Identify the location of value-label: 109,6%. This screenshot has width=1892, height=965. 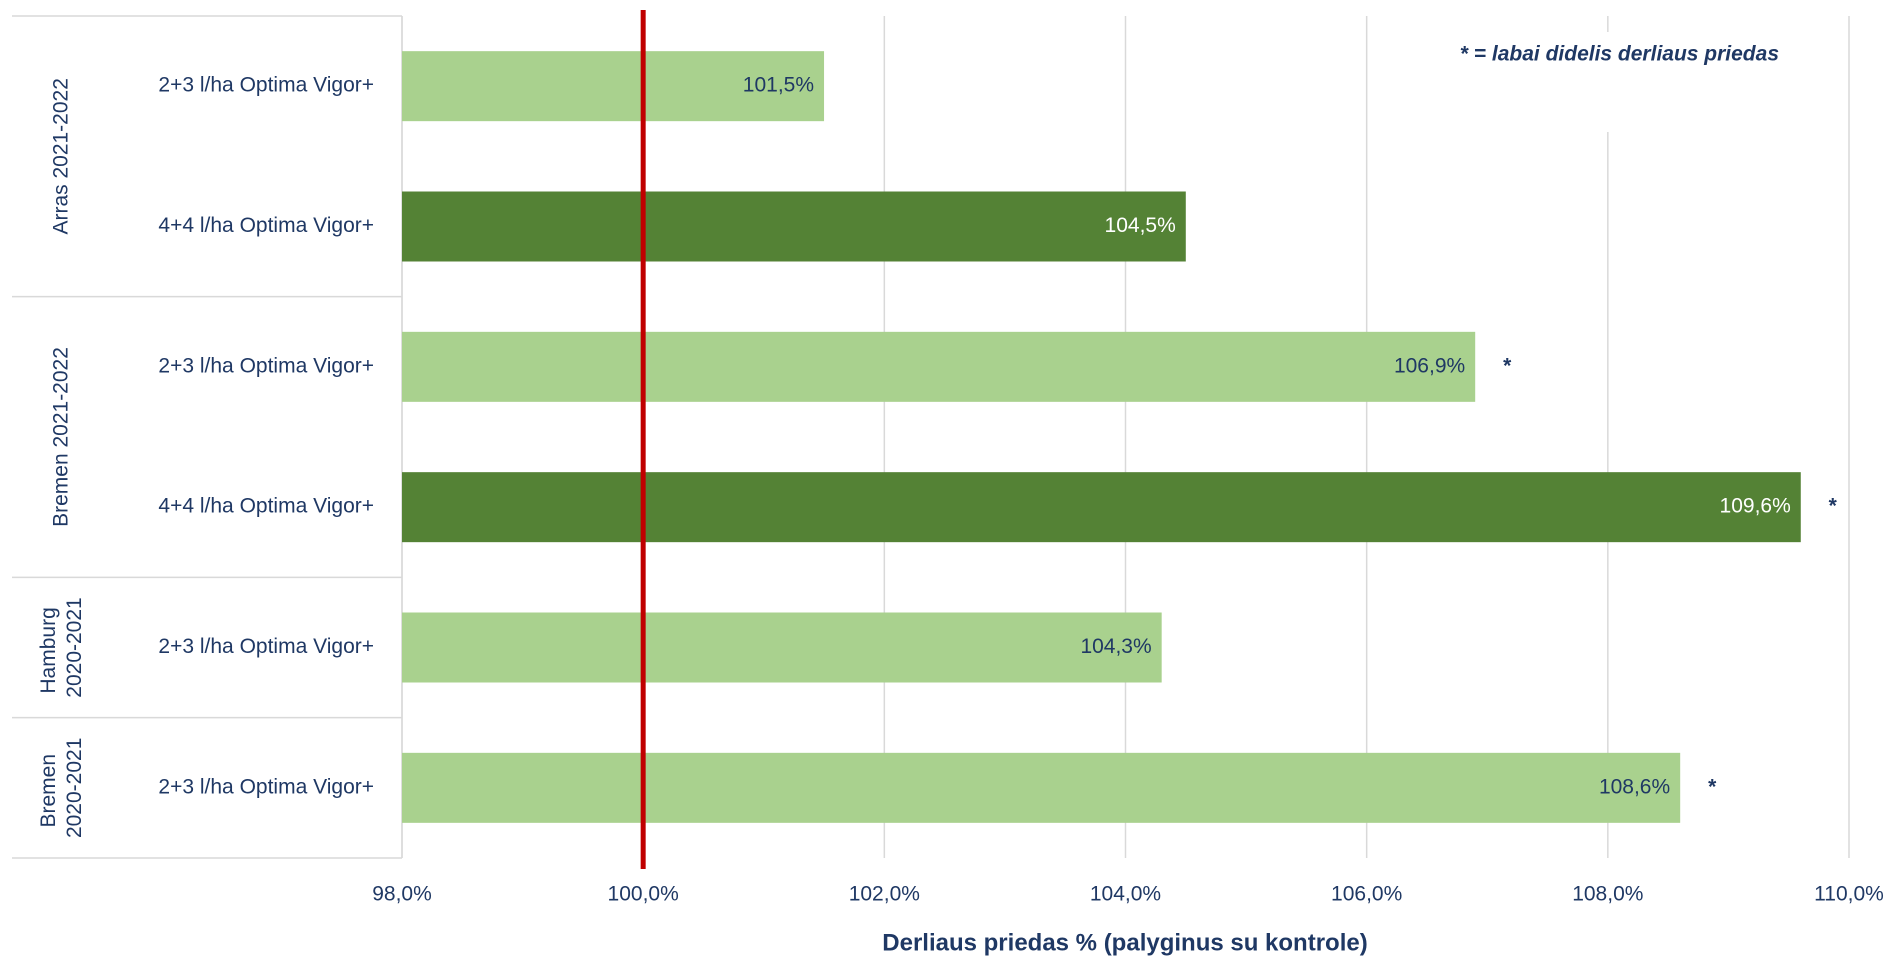
(1755, 506).